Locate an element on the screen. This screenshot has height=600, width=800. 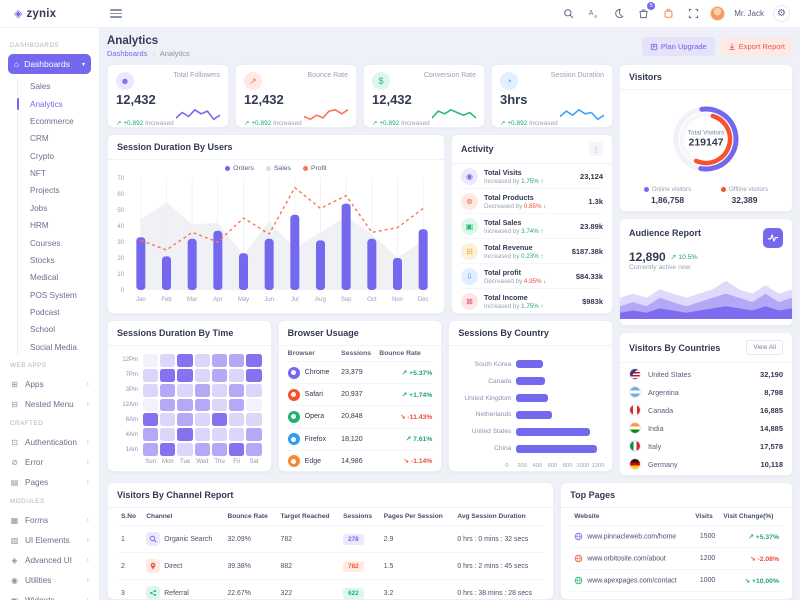
sidebar-item-podcast: Podcast is located at coordinates (45, 313).